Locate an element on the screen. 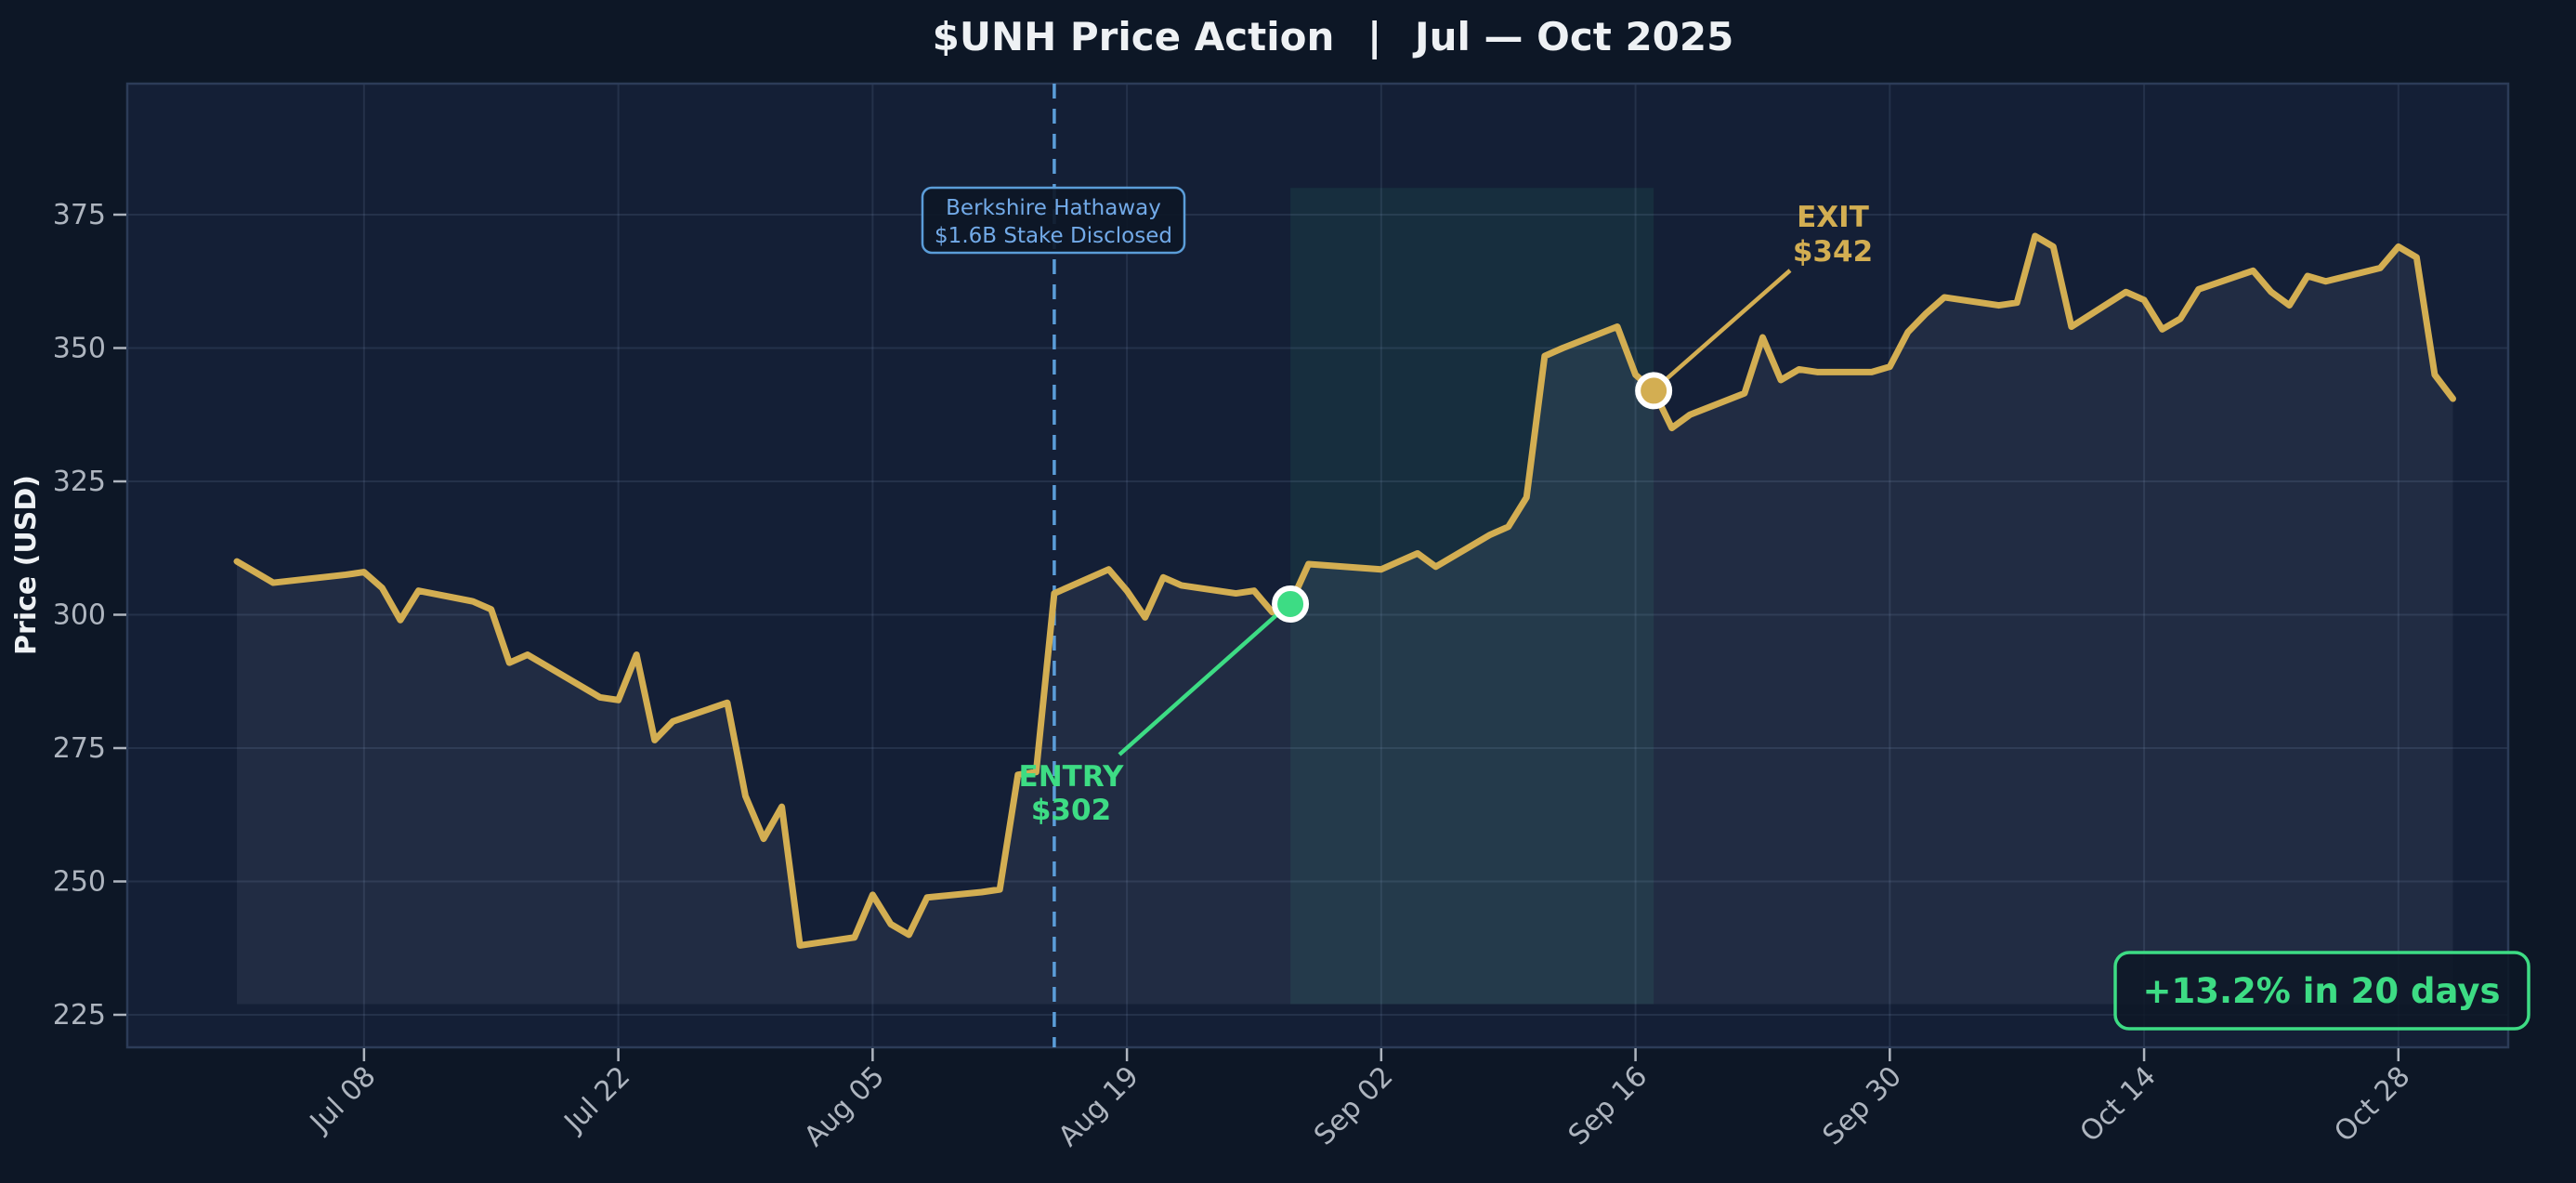 The width and height of the screenshot is (2576, 1183). badge-text: +13.2% in 20 days is located at coordinates (2322, 991).